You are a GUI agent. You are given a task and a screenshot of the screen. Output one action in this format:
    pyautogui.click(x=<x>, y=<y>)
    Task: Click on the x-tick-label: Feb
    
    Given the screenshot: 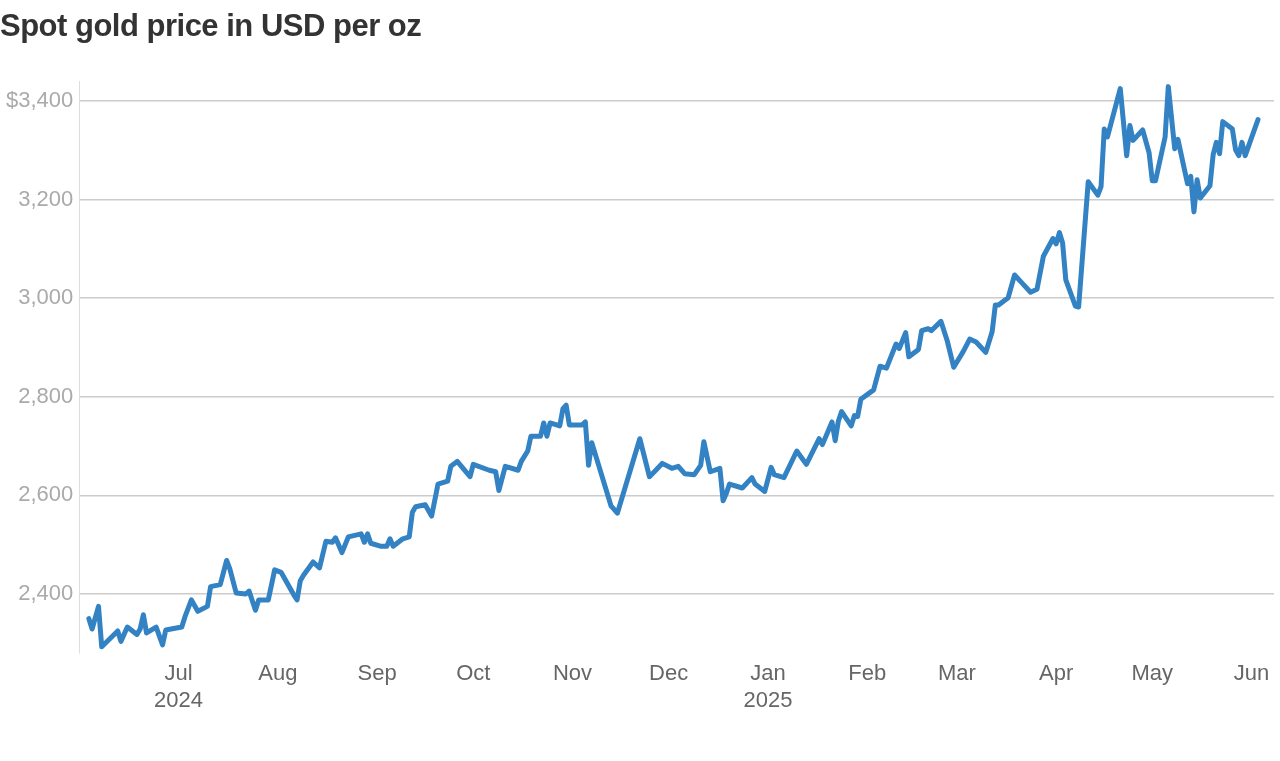 What is the action you would take?
    pyautogui.click(x=867, y=673)
    